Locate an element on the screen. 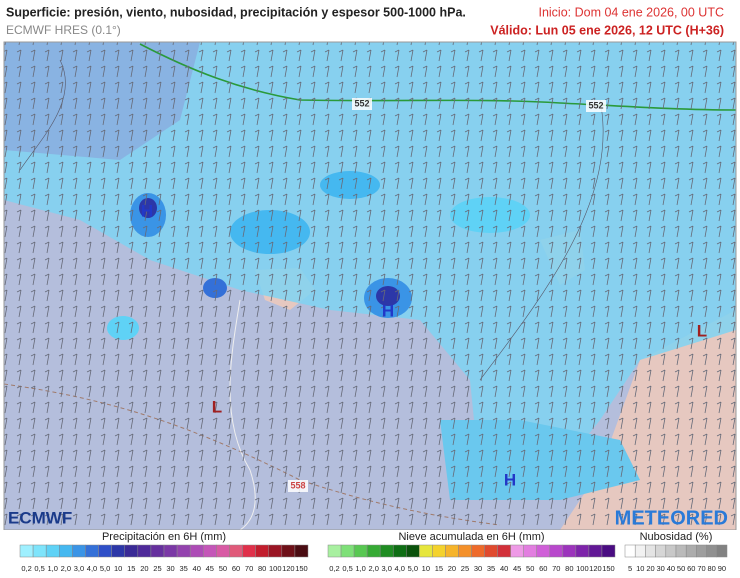 The width and height of the screenshot is (740, 578). legend-label: 150 is located at coordinates (301, 568).